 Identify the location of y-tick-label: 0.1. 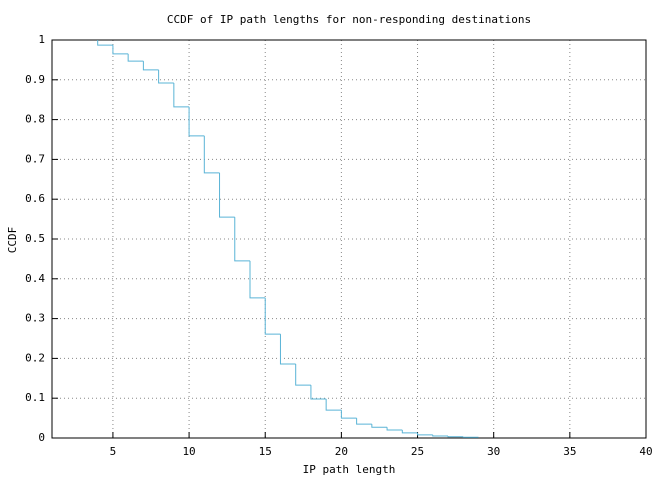
(35, 397).